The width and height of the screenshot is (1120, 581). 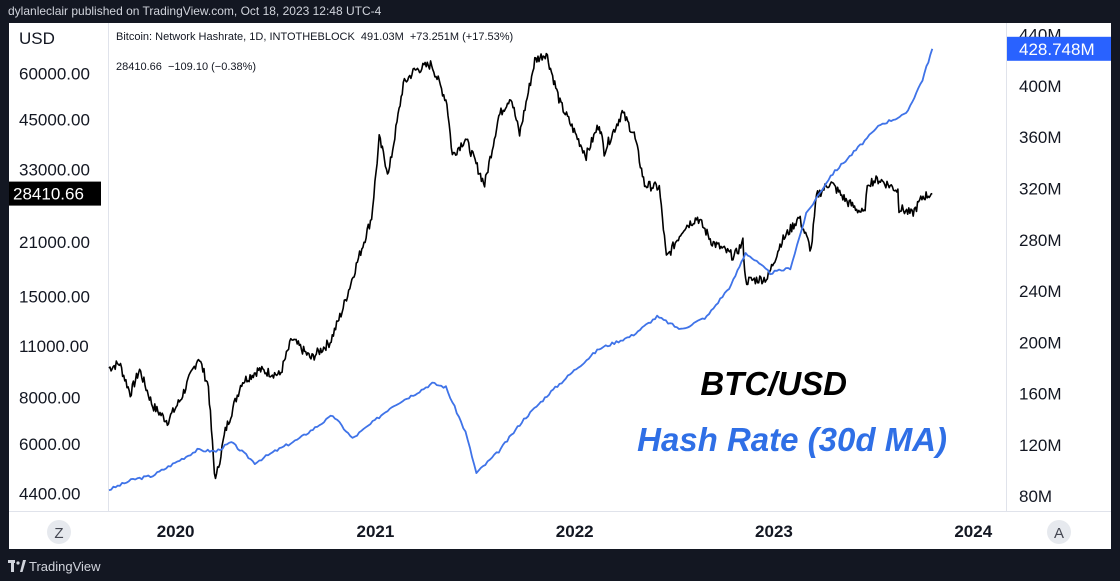 What do you see at coordinates (1040, 240) in the screenshot?
I see `right-axis-tick-label: 280M` at bounding box center [1040, 240].